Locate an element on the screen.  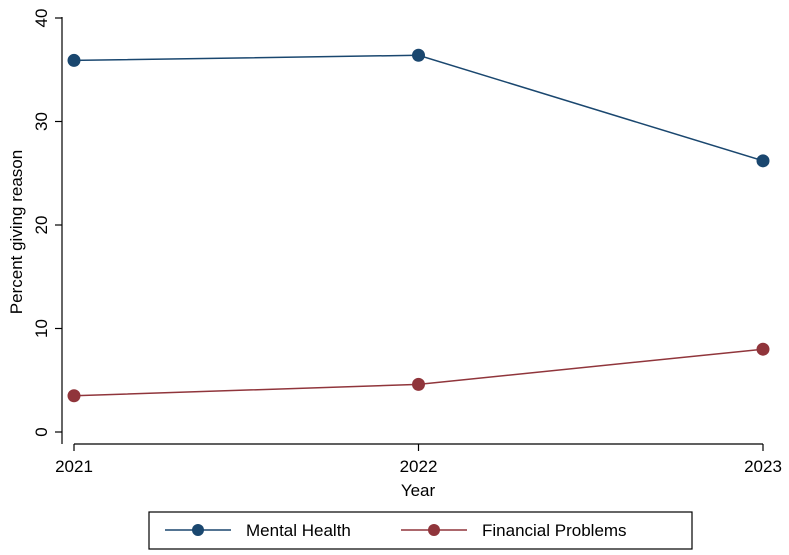
legend-marker-mental-health is located at coordinates (198, 530).